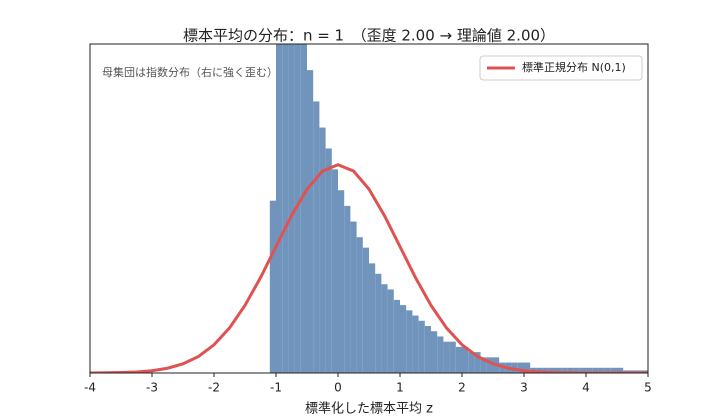 This screenshot has height=420, width=720. What do you see at coordinates (276, 388) in the screenshot?
I see `x-tick-label: -1` at bounding box center [276, 388].